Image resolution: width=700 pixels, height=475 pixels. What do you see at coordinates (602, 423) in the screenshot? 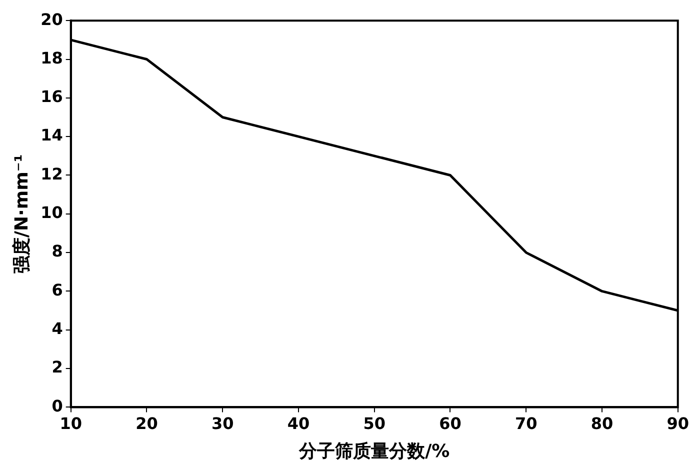
I see `x-tick-label: 80` at bounding box center [602, 423].